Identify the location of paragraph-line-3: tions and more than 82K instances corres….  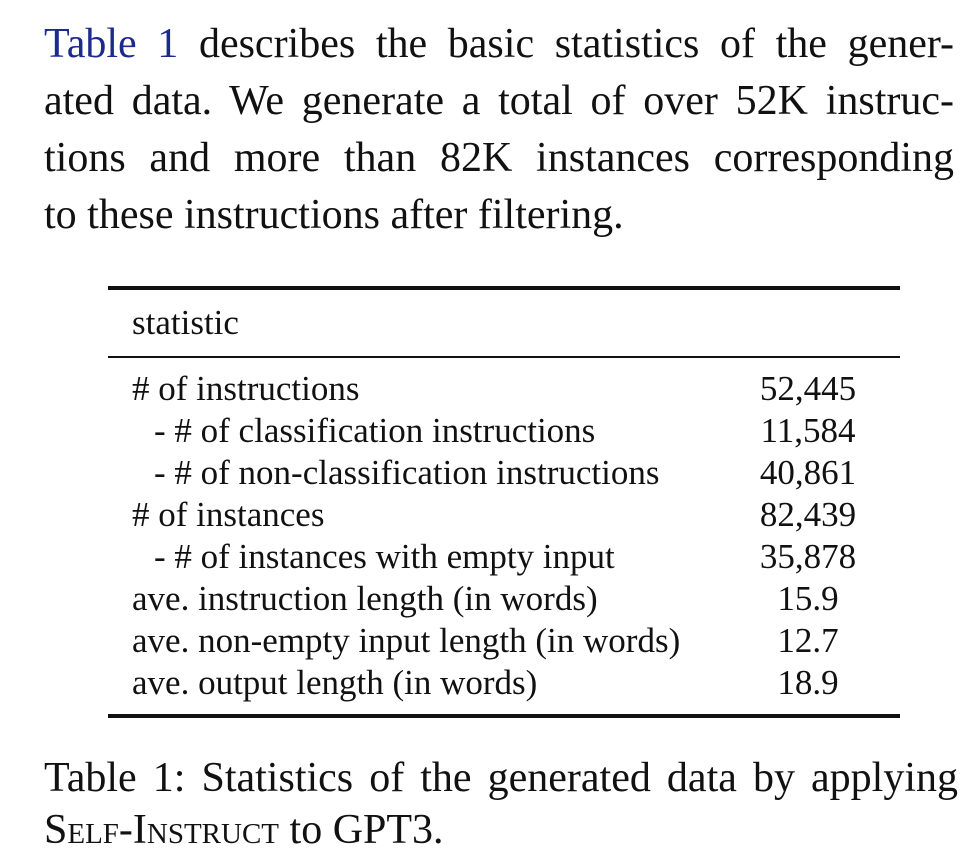
(499, 158).